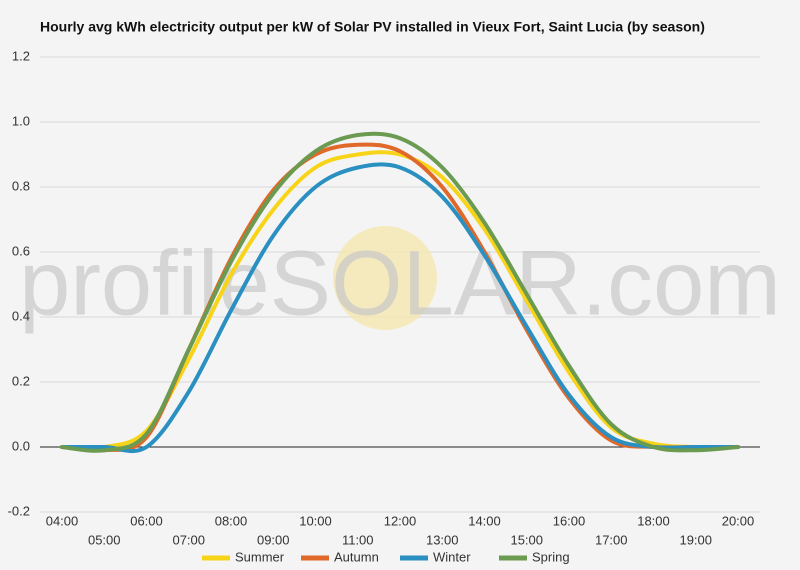 The width and height of the screenshot is (800, 570). Describe the element at coordinates (21, 380) in the screenshot. I see `y-tick-label: 0.2` at that location.